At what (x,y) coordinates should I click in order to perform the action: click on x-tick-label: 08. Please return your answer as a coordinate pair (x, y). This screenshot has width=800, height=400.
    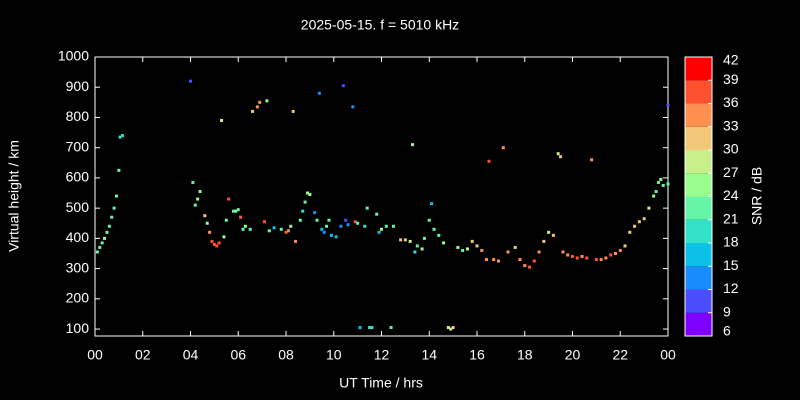
    Looking at the image, I should click on (286, 355).